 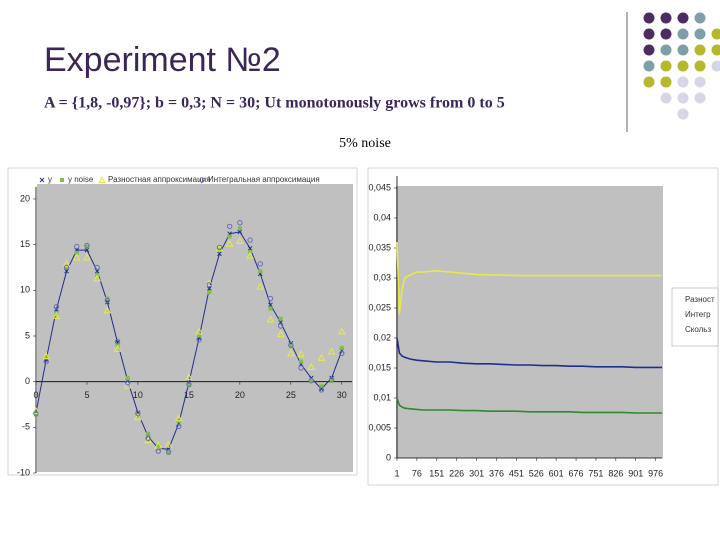 What do you see at coordinates (365, 143) in the screenshot?
I see `caption: 5% noise` at bounding box center [365, 143].